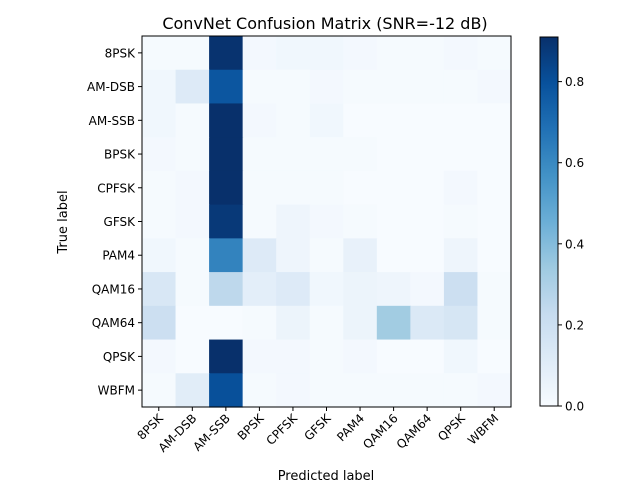  I want to click on y-tick-label: QAM16, so click(113, 289).